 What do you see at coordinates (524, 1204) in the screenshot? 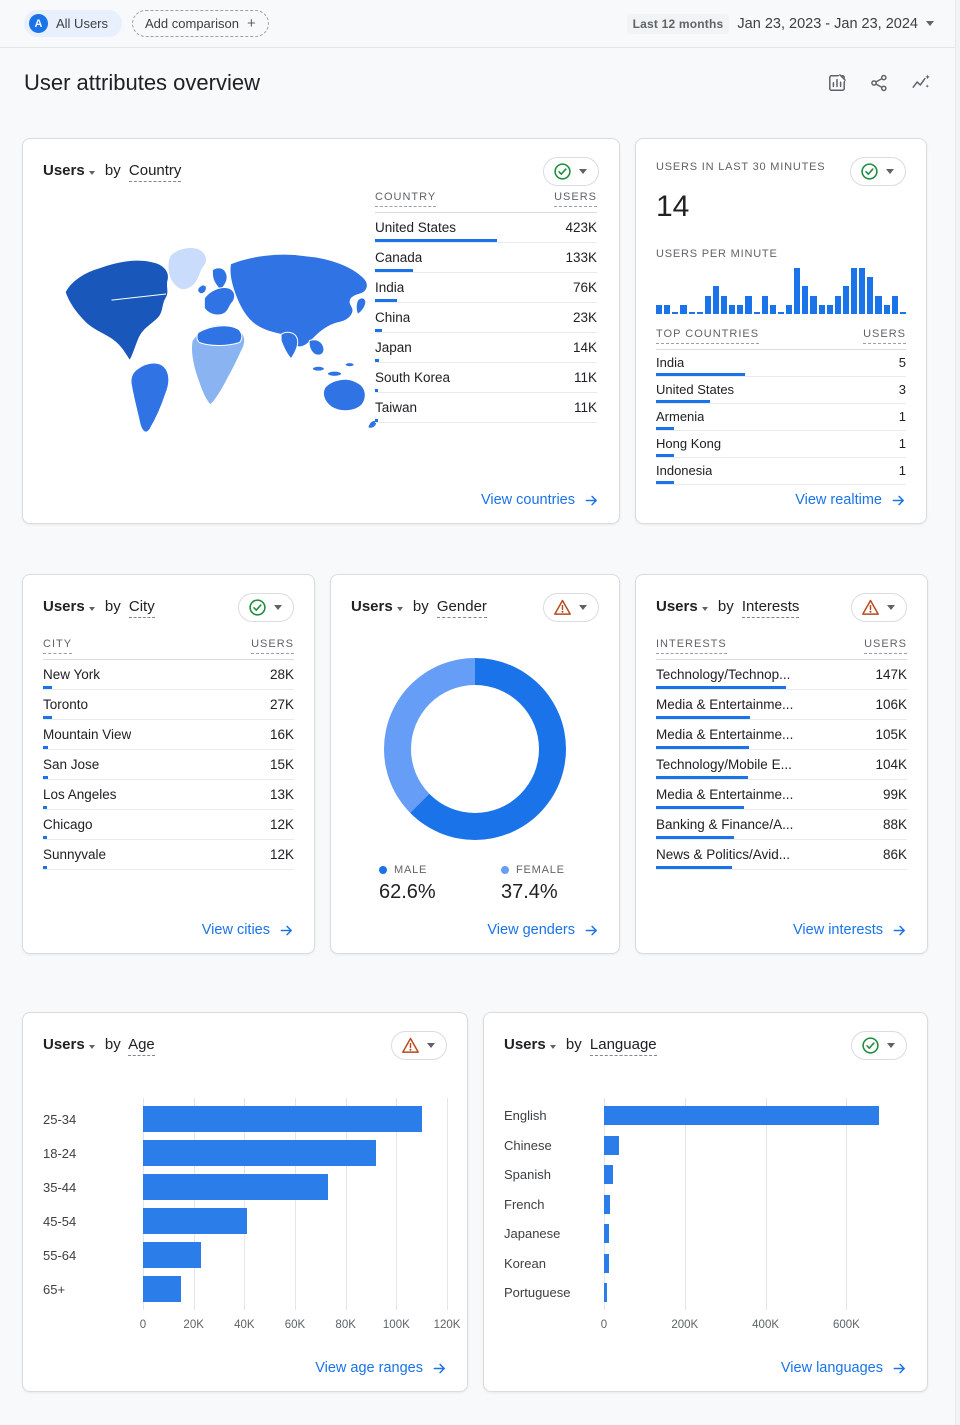
I see `category-label: French` at bounding box center [524, 1204].